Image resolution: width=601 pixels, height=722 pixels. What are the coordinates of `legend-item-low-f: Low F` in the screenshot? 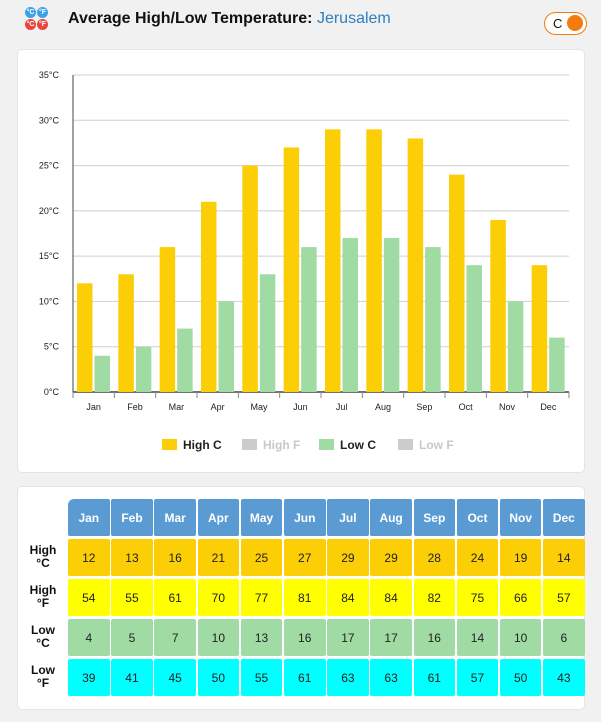 It's located at (436, 445).